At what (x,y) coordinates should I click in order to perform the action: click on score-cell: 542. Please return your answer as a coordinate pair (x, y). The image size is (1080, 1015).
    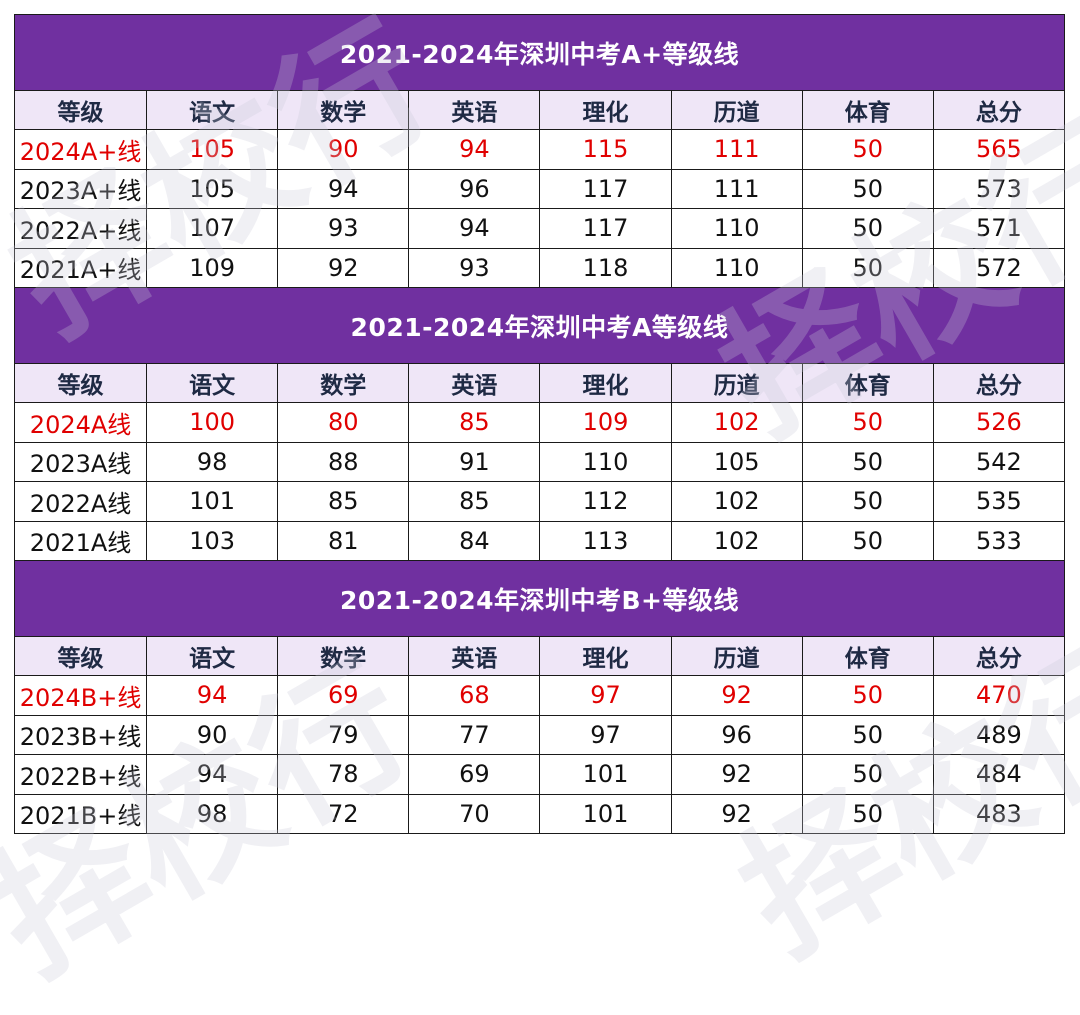
    Looking at the image, I should click on (999, 461).